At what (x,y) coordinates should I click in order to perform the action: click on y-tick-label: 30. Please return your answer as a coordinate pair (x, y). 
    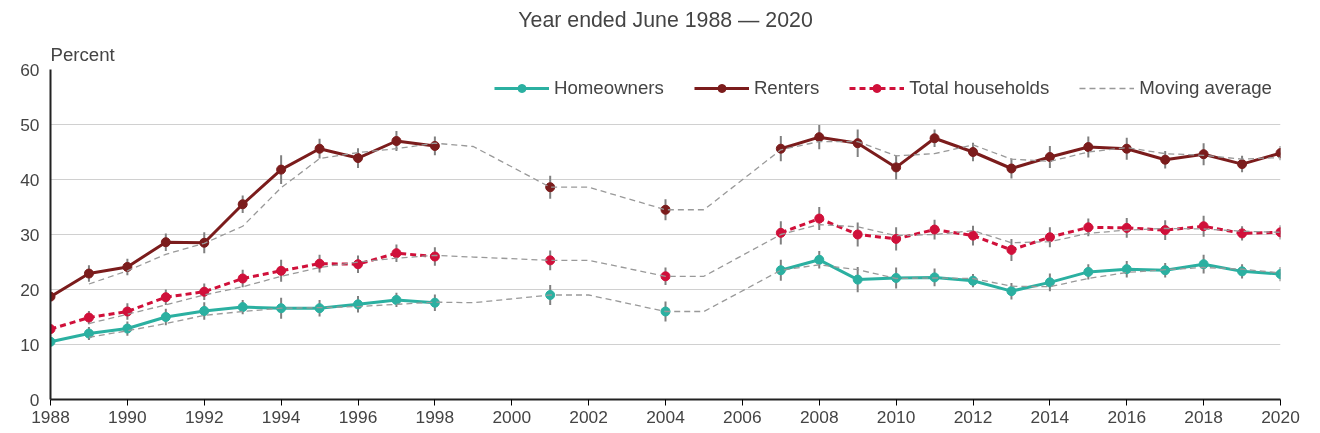
    Looking at the image, I should click on (30, 234).